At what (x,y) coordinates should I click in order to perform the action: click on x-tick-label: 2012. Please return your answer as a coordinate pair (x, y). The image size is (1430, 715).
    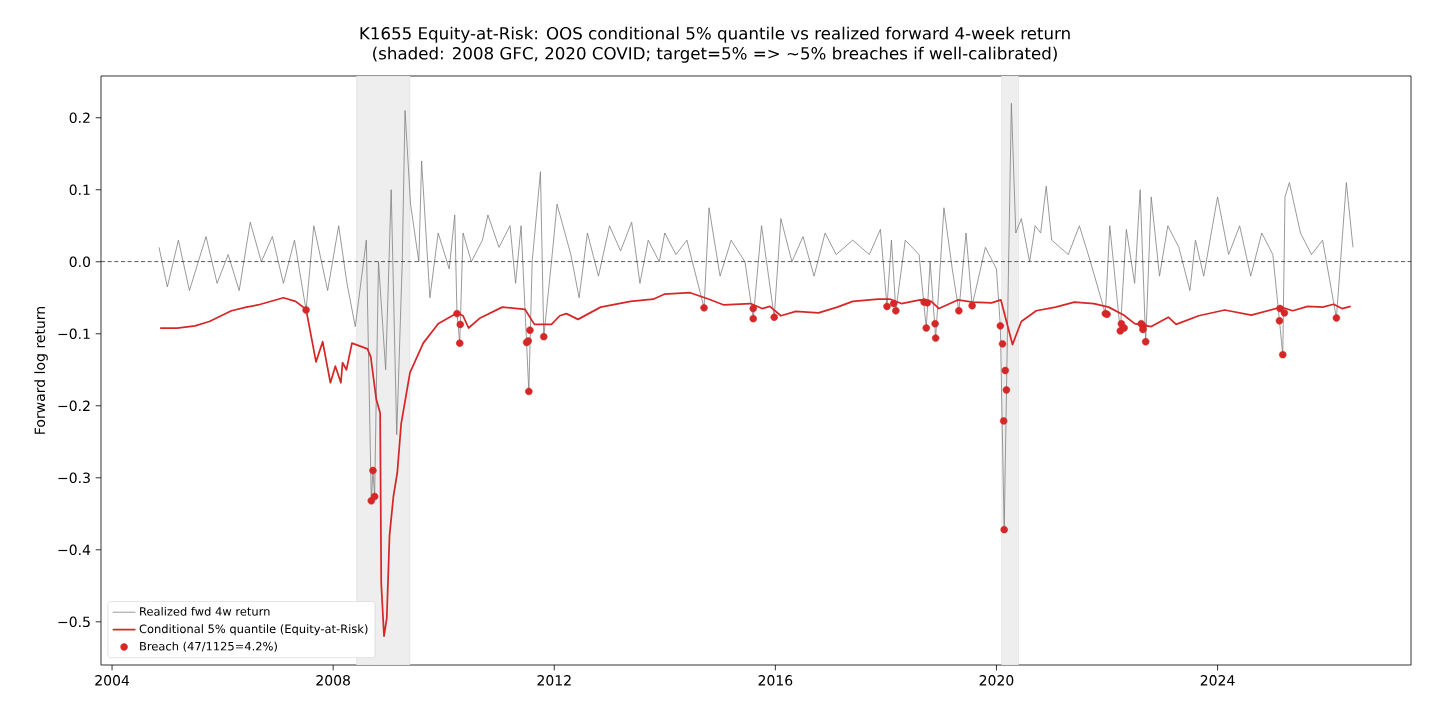
    Looking at the image, I should click on (554, 680).